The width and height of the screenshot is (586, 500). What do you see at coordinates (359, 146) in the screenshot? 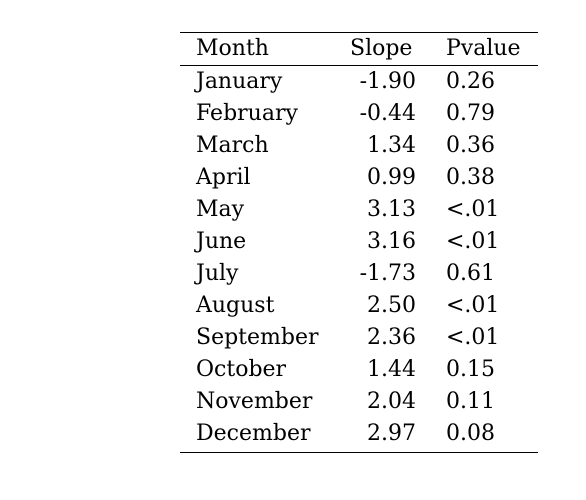
I see `table-row: March 1.34 0.36` at bounding box center [359, 146].